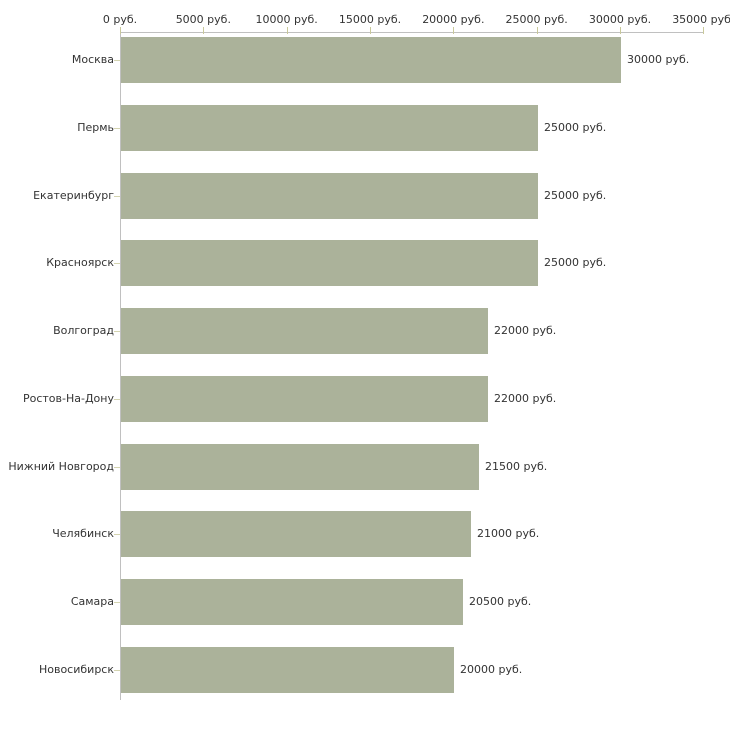  Describe the element at coordinates (536, 19) in the screenshot. I see `x-axis-tick-label: 25000 руб.` at that location.